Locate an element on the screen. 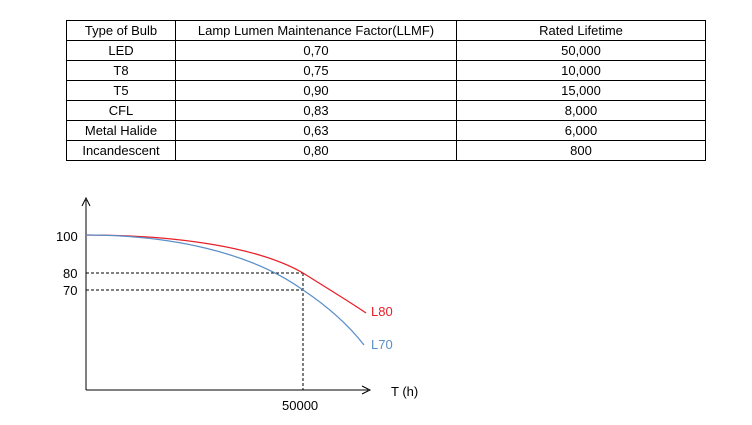 This screenshot has width=752, height=425. table-row: Incandescent 0,80 800 is located at coordinates (386, 150).